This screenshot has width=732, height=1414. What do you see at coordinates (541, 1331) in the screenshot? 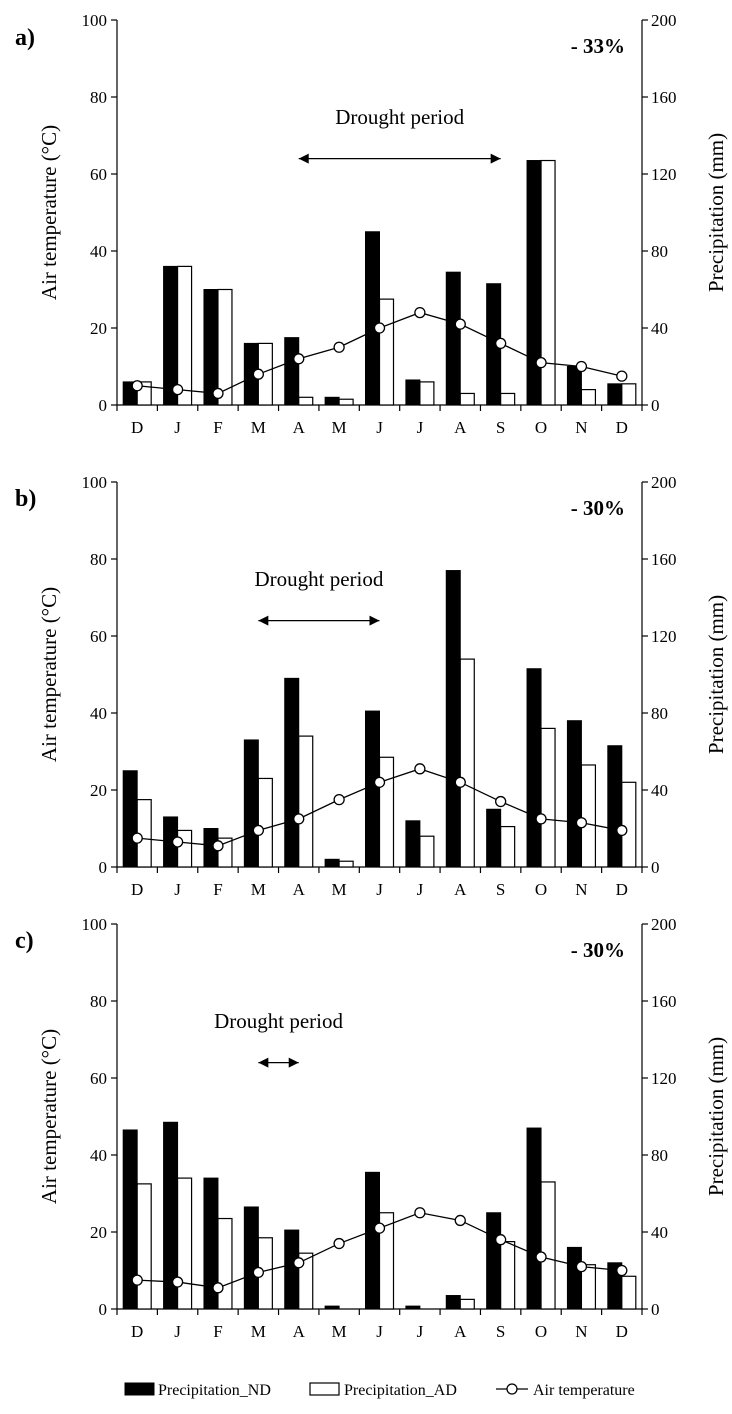
I see `x-tick-label: O` at bounding box center [541, 1331].